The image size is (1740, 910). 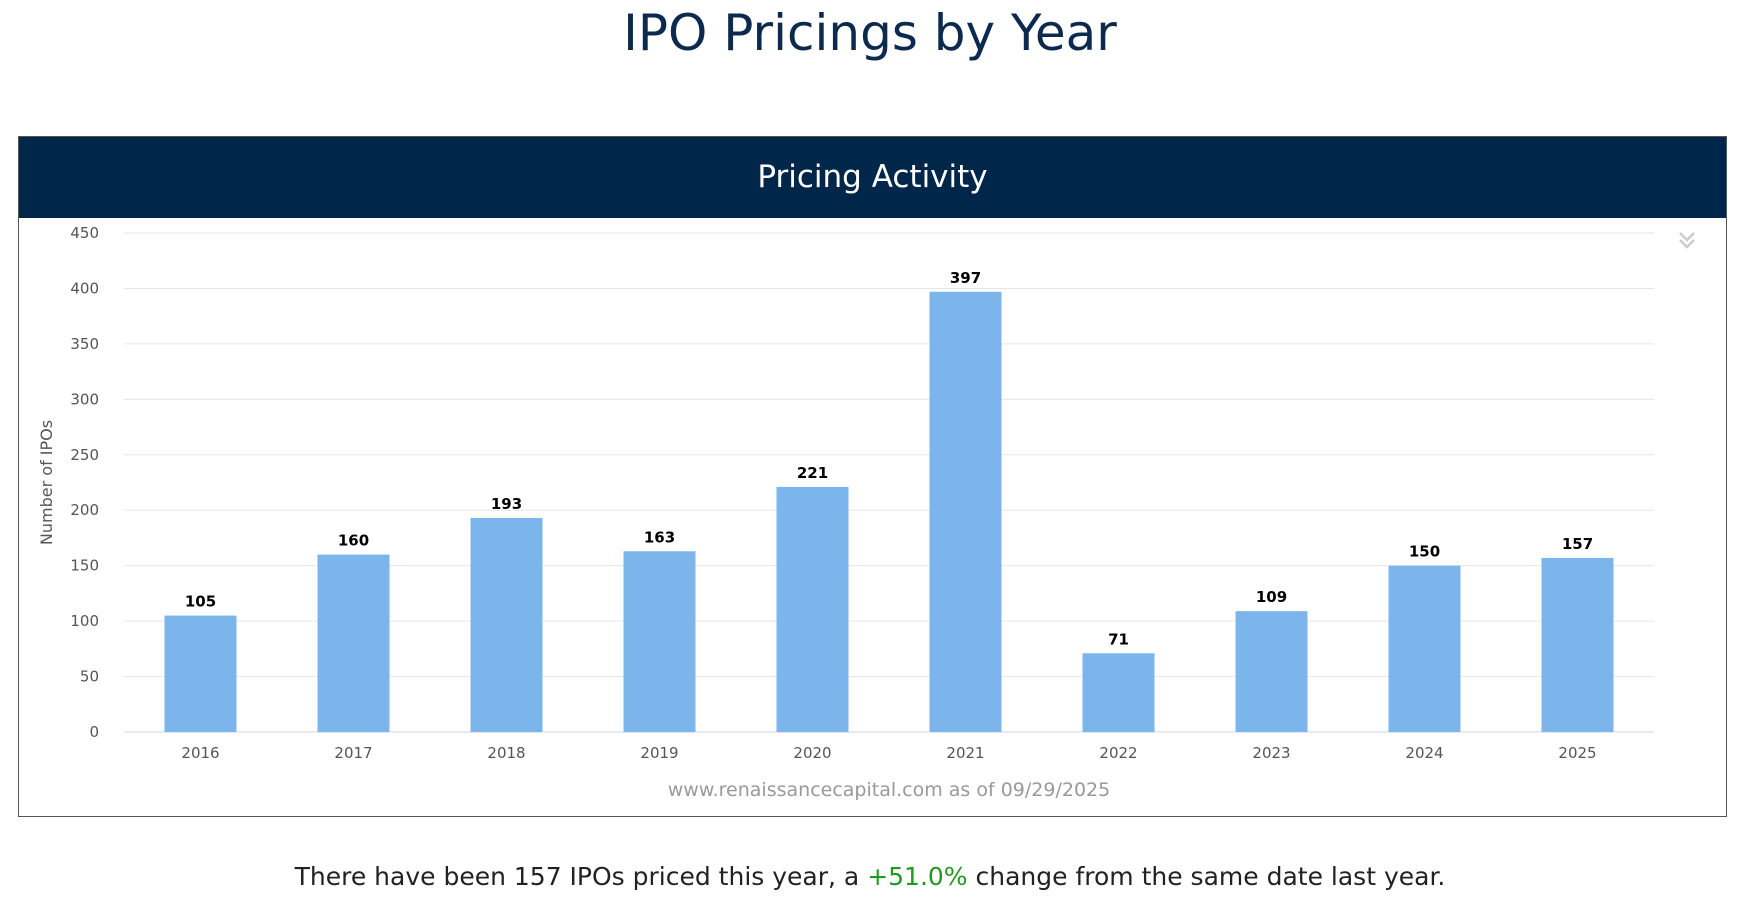 I want to click on x-tick-label: 2022, so click(x=1118, y=753).